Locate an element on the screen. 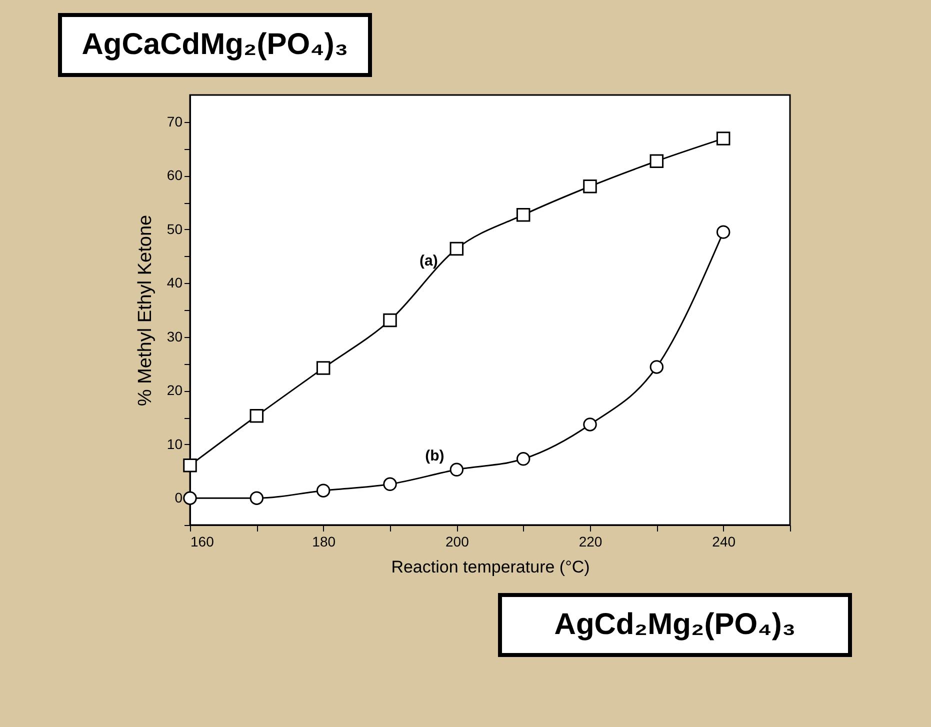  y-tick-label: 70 is located at coordinates (174, 121).